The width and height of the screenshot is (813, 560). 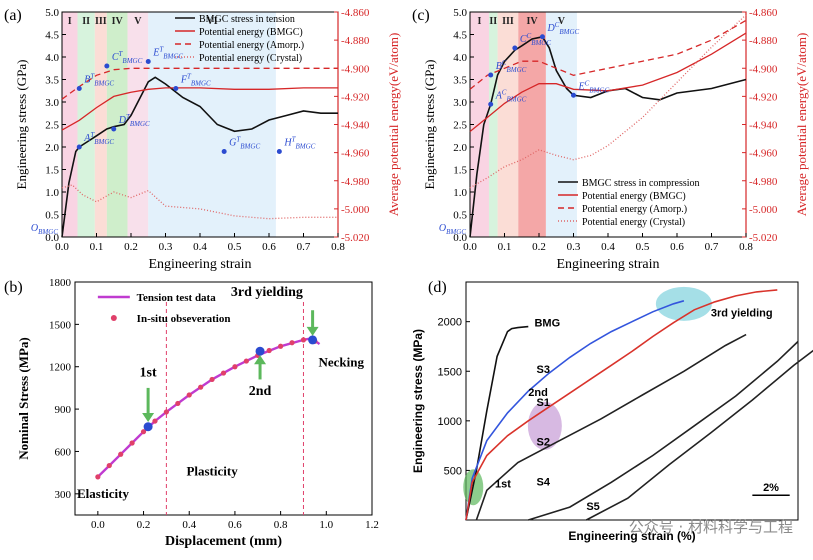 I want to click on point-label: HTBMGC, so click(x=299, y=143).